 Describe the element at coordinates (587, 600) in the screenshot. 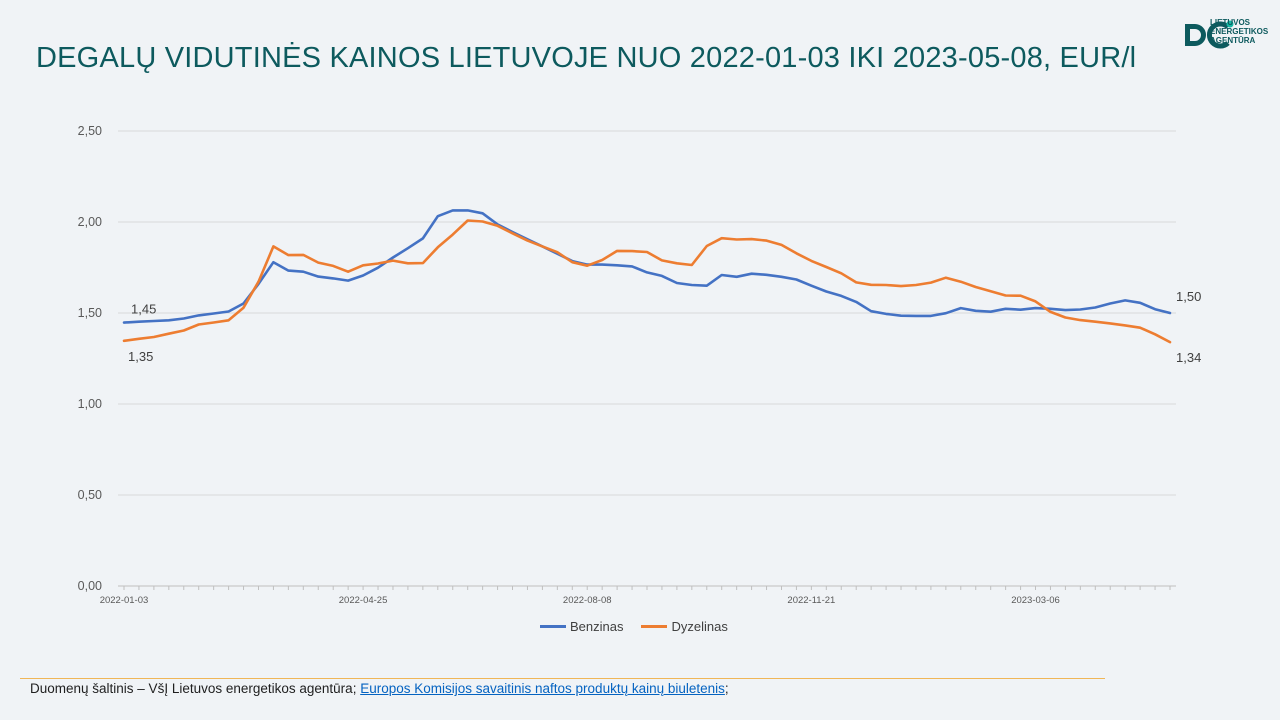

I see `x-tick-label: 2022-08-08` at that location.